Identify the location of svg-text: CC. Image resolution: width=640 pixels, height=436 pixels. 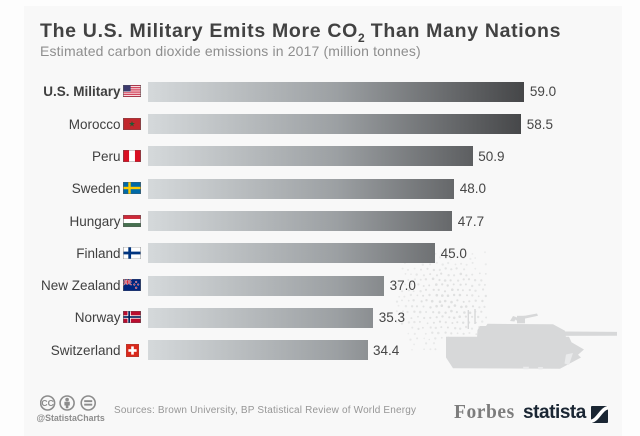
(47, 403).